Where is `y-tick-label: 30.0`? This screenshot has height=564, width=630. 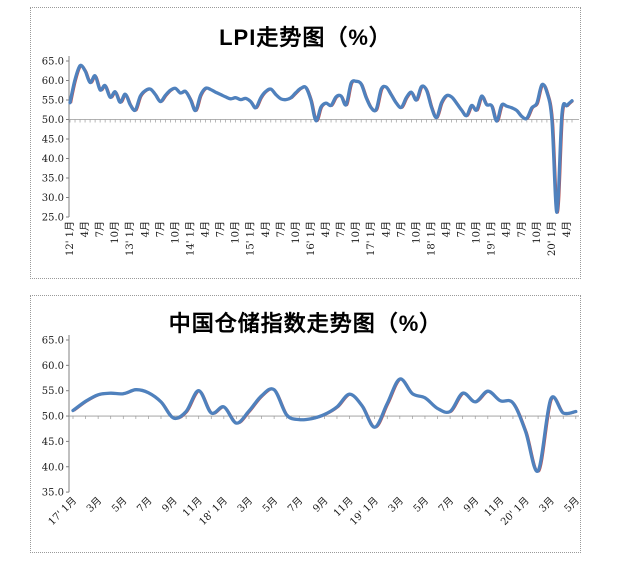
y-tick-label: 30.0 is located at coordinates (53, 198).